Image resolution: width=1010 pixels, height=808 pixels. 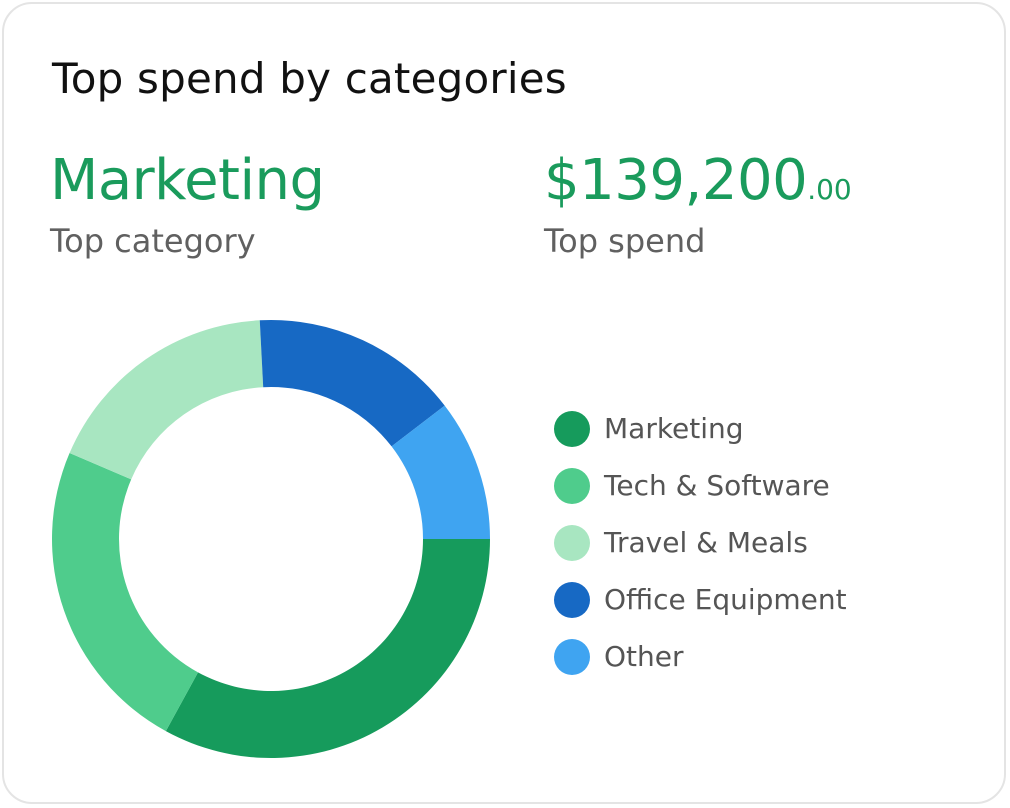 I want to click on legend-label: Tech & Software, so click(x=717, y=485).